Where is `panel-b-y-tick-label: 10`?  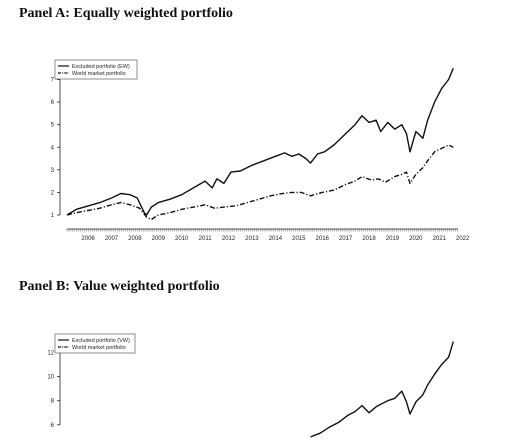
panel-b-y-tick-label: 10 is located at coordinates (50, 378).